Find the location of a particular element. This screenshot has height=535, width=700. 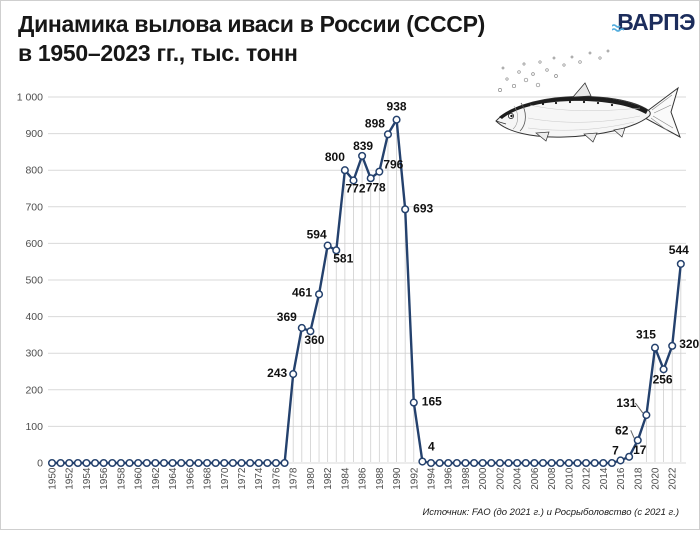

x-tick-label: 1950 is located at coordinates (53, 478).